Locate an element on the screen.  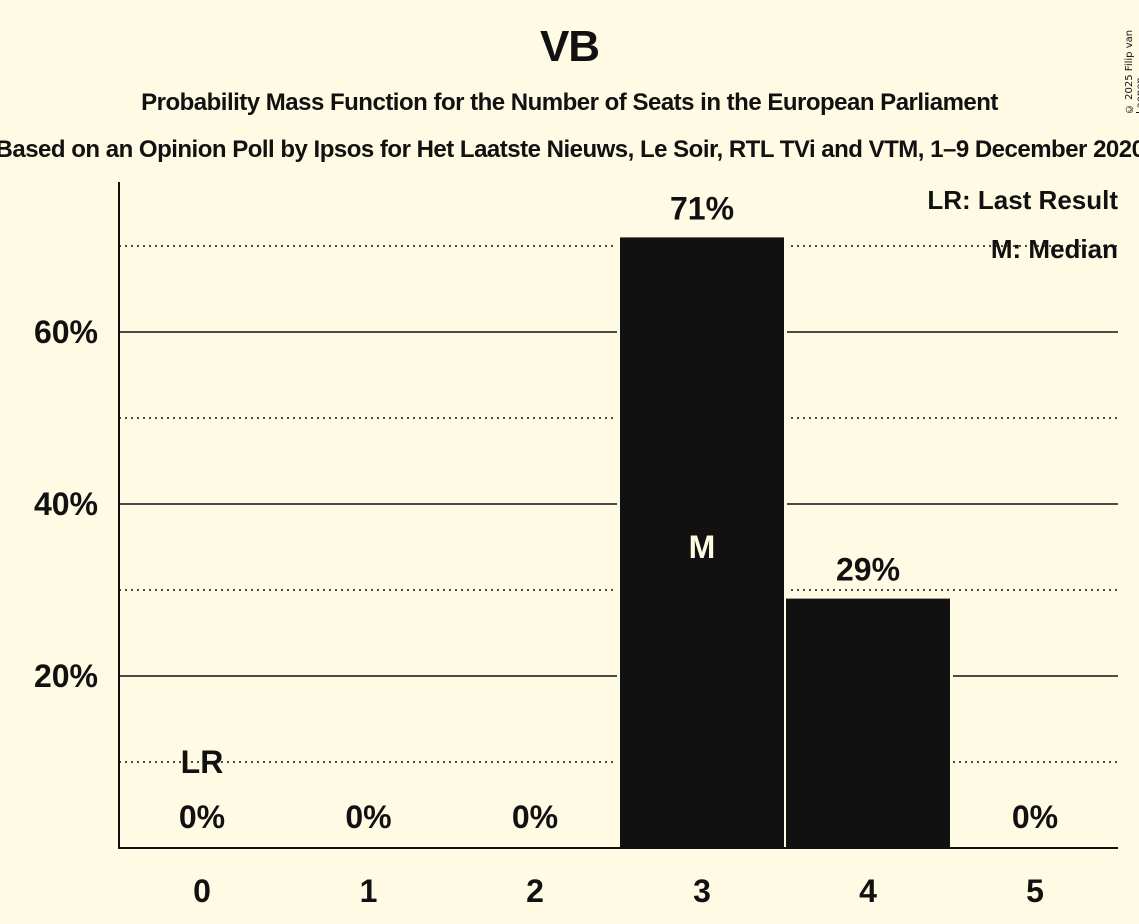
x-tick-label: 0 is located at coordinates (202, 891).